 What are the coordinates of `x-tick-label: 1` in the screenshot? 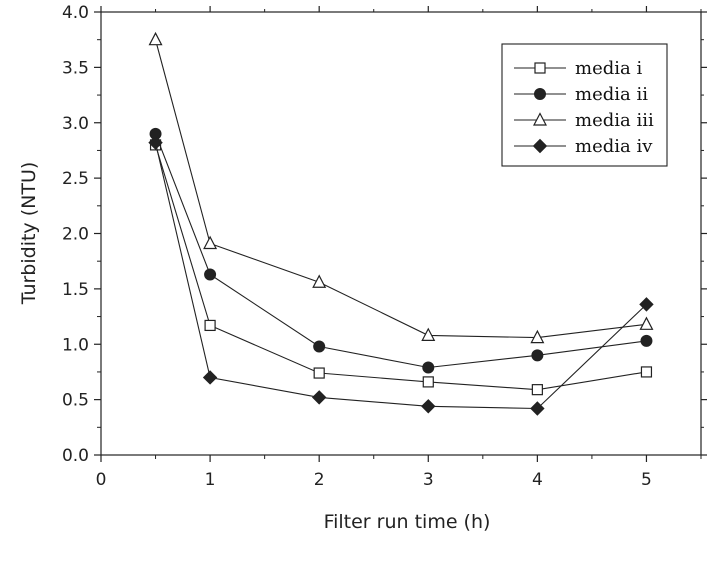 It's located at (210, 480).